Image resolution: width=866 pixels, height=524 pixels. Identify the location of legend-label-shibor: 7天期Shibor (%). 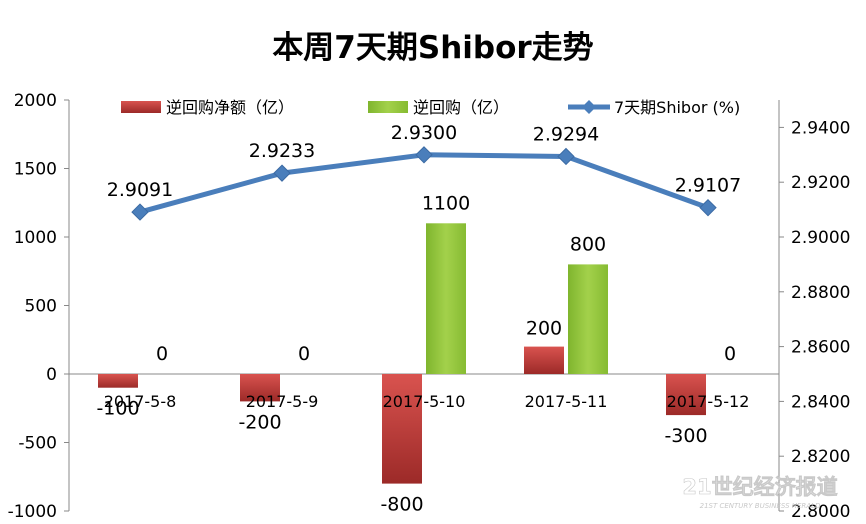
(677, 107).